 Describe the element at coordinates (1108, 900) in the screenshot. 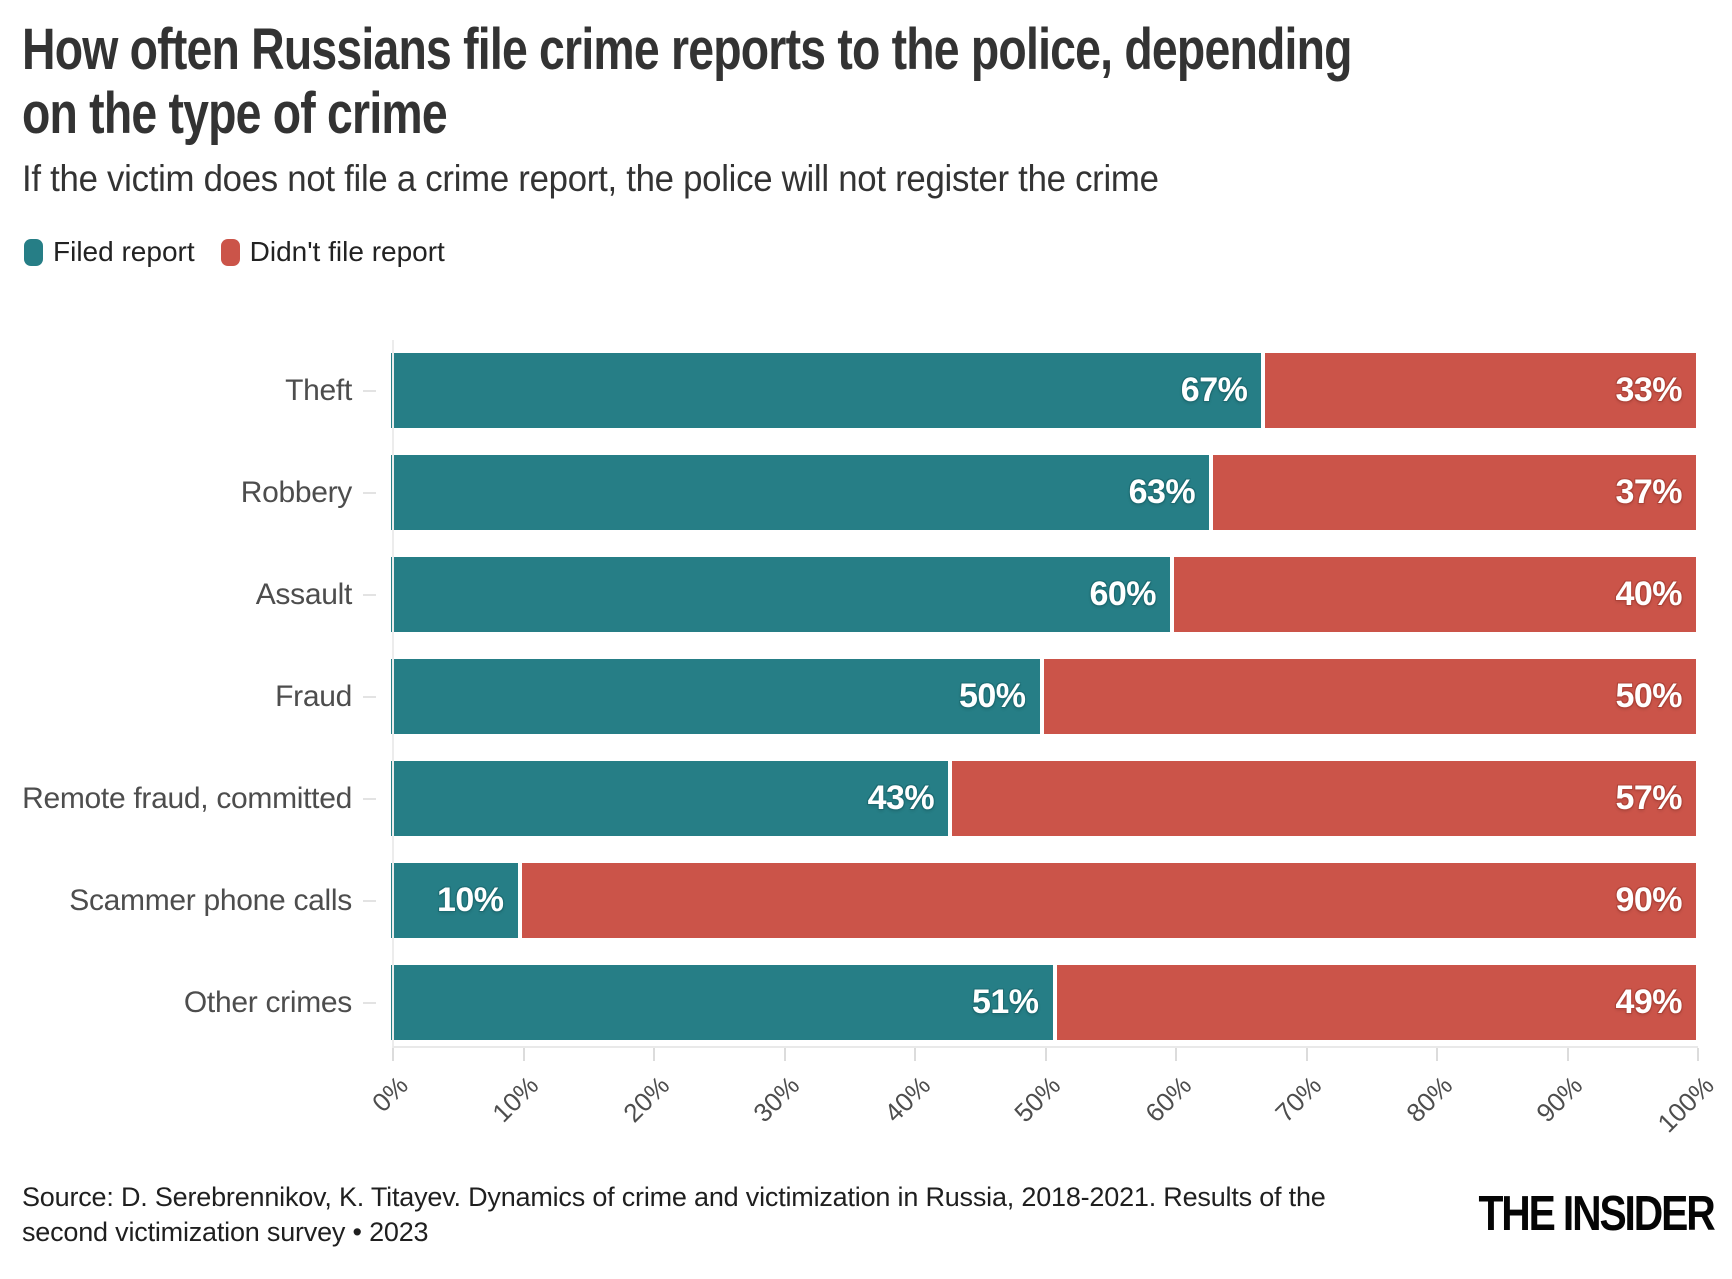

I see `segment-didnt-file-report: 90%` at that location.